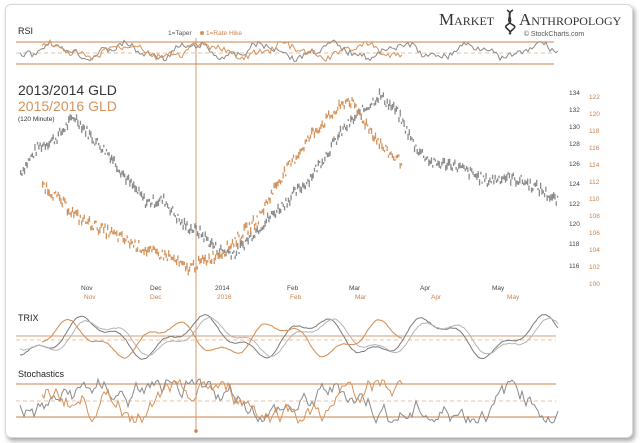 This screenshot has width=640, height=443. Describe the element at coordinates (222, 338) in the screenshot. I see `trix-line-2015` at that location.